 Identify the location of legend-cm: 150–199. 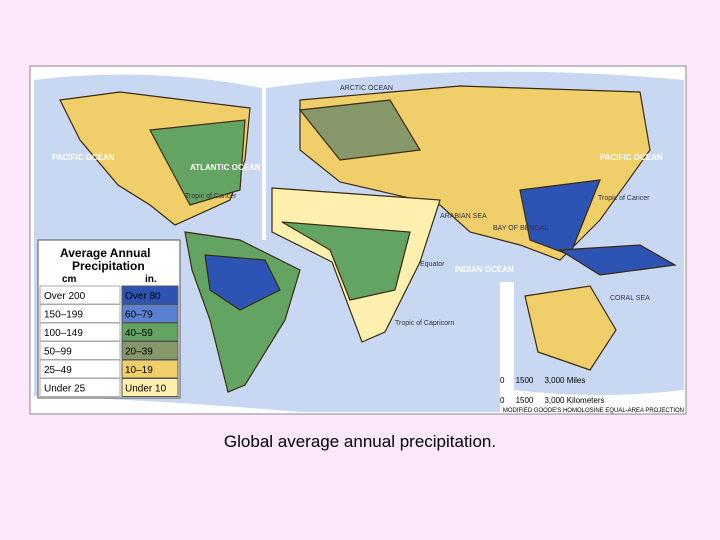
(63, 315).